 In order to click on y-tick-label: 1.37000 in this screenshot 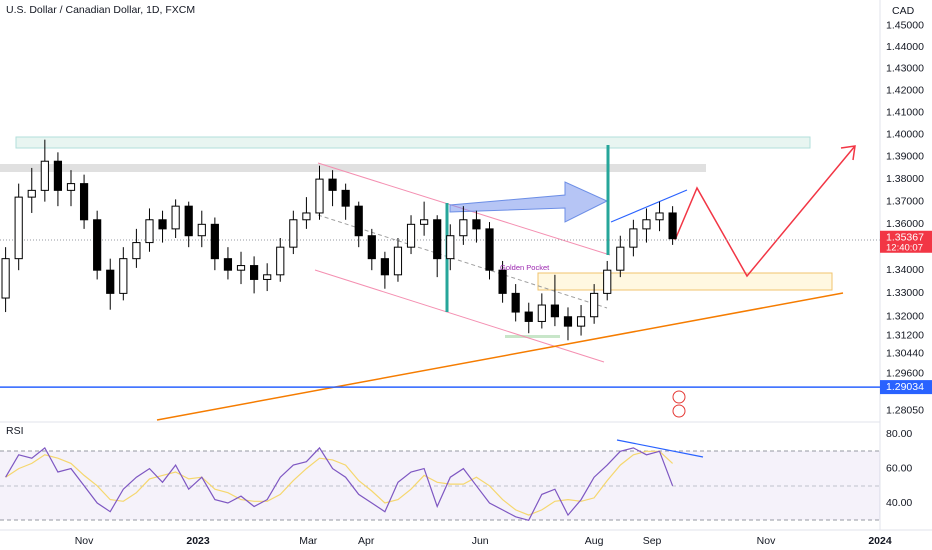, I will do `click(905, 201)`.